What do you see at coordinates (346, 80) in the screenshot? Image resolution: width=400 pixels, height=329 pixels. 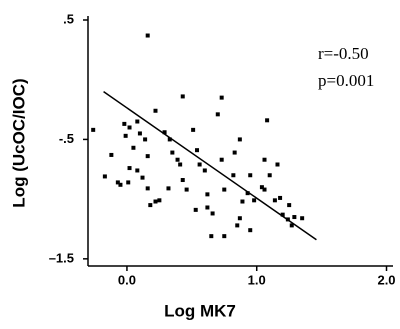 I see `annotation: p=0.001` at bounding box center [346, 80].